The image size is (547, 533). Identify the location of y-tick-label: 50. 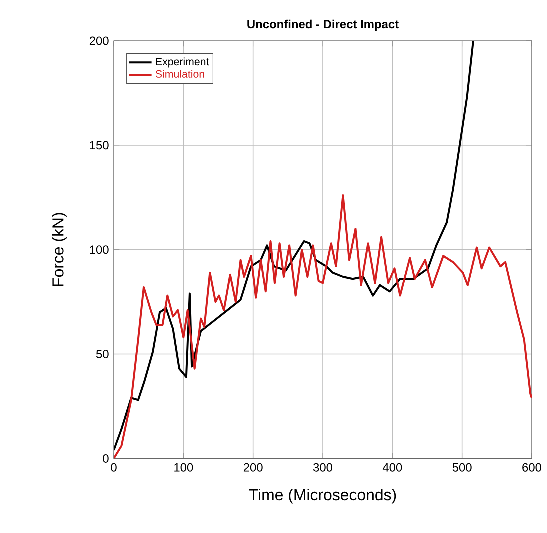
(102, 354).